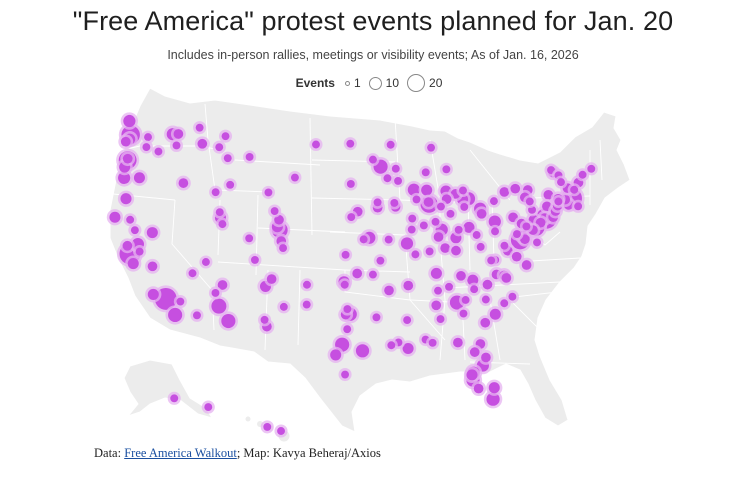  Describe the element at coordinates (180, 453) in the screenshot. I see `source-link: Free America Walkout` at that location.